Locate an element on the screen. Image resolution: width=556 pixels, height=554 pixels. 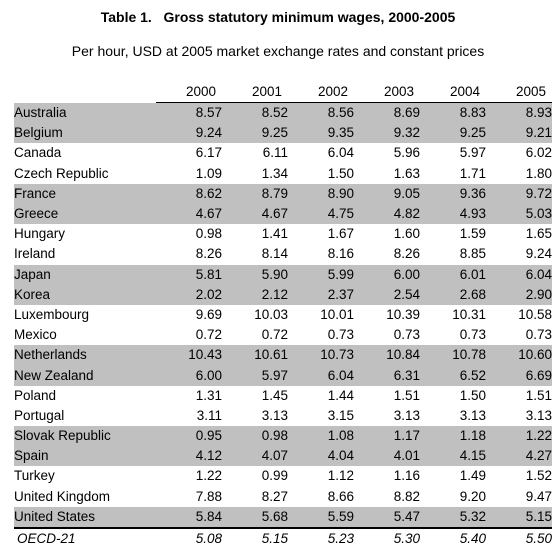
value-cell: 5.84 is located at coordinates (189, 517).